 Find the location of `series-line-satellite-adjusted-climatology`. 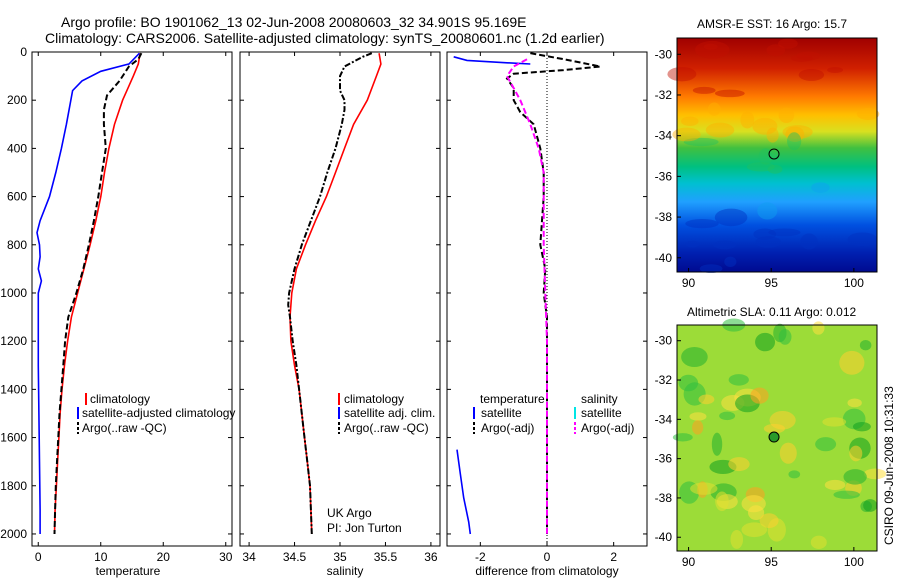

series-line-satellite-adjusted-climatology is located at coordinates (88, 293).